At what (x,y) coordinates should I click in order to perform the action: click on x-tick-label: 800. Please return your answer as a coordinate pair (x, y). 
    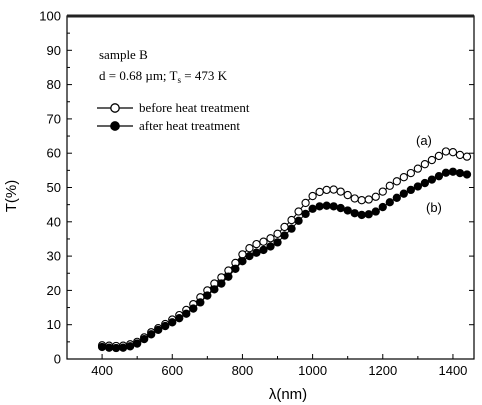
    Looking at the image, I should click on (243, 370).